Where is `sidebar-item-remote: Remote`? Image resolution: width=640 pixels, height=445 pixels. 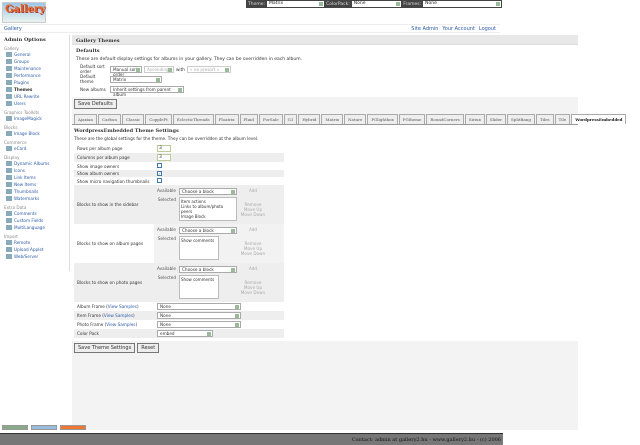
sidebar-item-remote: Remote is located at coordinates (34, 242).